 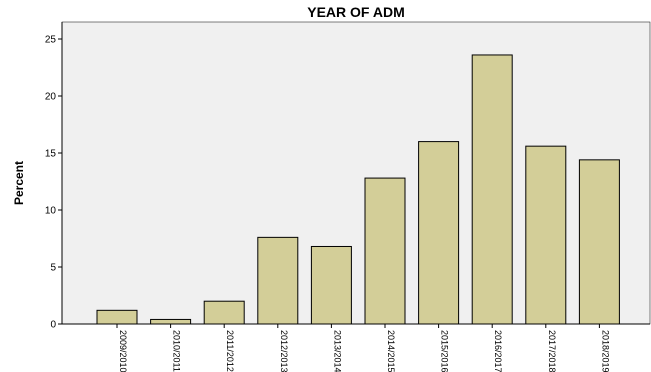 I want to click on bar-2013-2014, so click(x=331, y=285).